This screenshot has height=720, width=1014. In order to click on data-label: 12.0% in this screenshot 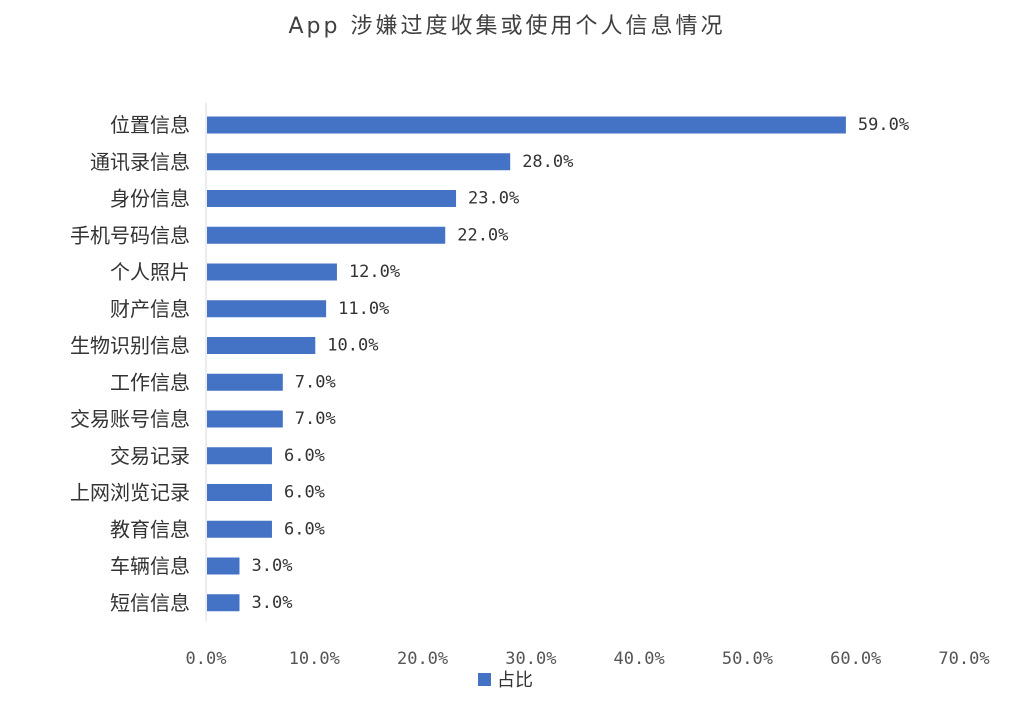, I will do `click(374, 272)`.